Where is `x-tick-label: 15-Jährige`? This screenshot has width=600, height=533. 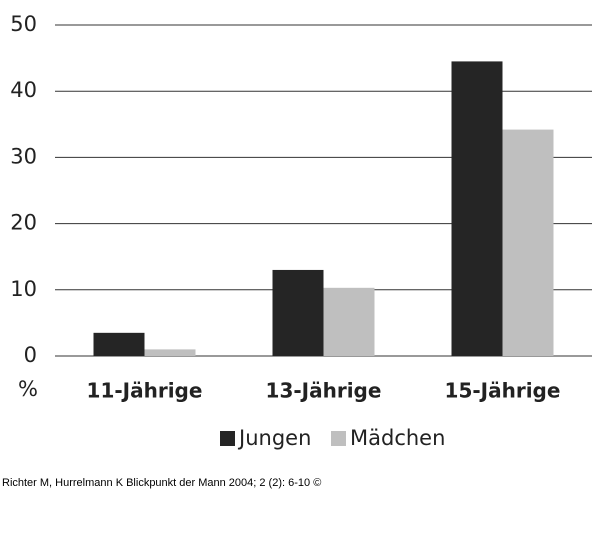 x-tick-label: 15-Jährige is located at coordinates (503, 391).